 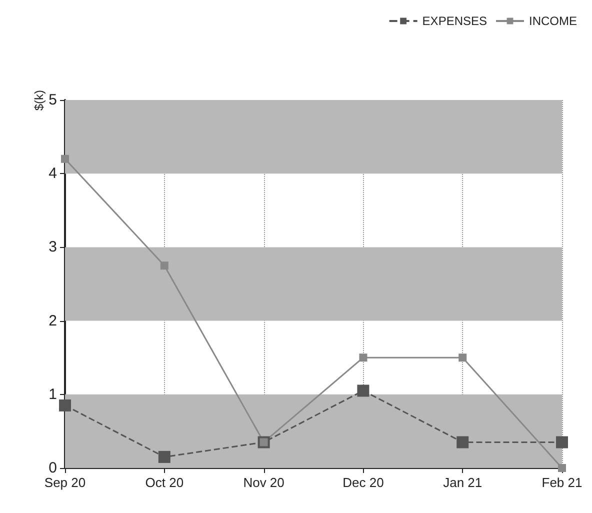 I want to click on legend-label: EXPENSES, so click(x=455, y=21).